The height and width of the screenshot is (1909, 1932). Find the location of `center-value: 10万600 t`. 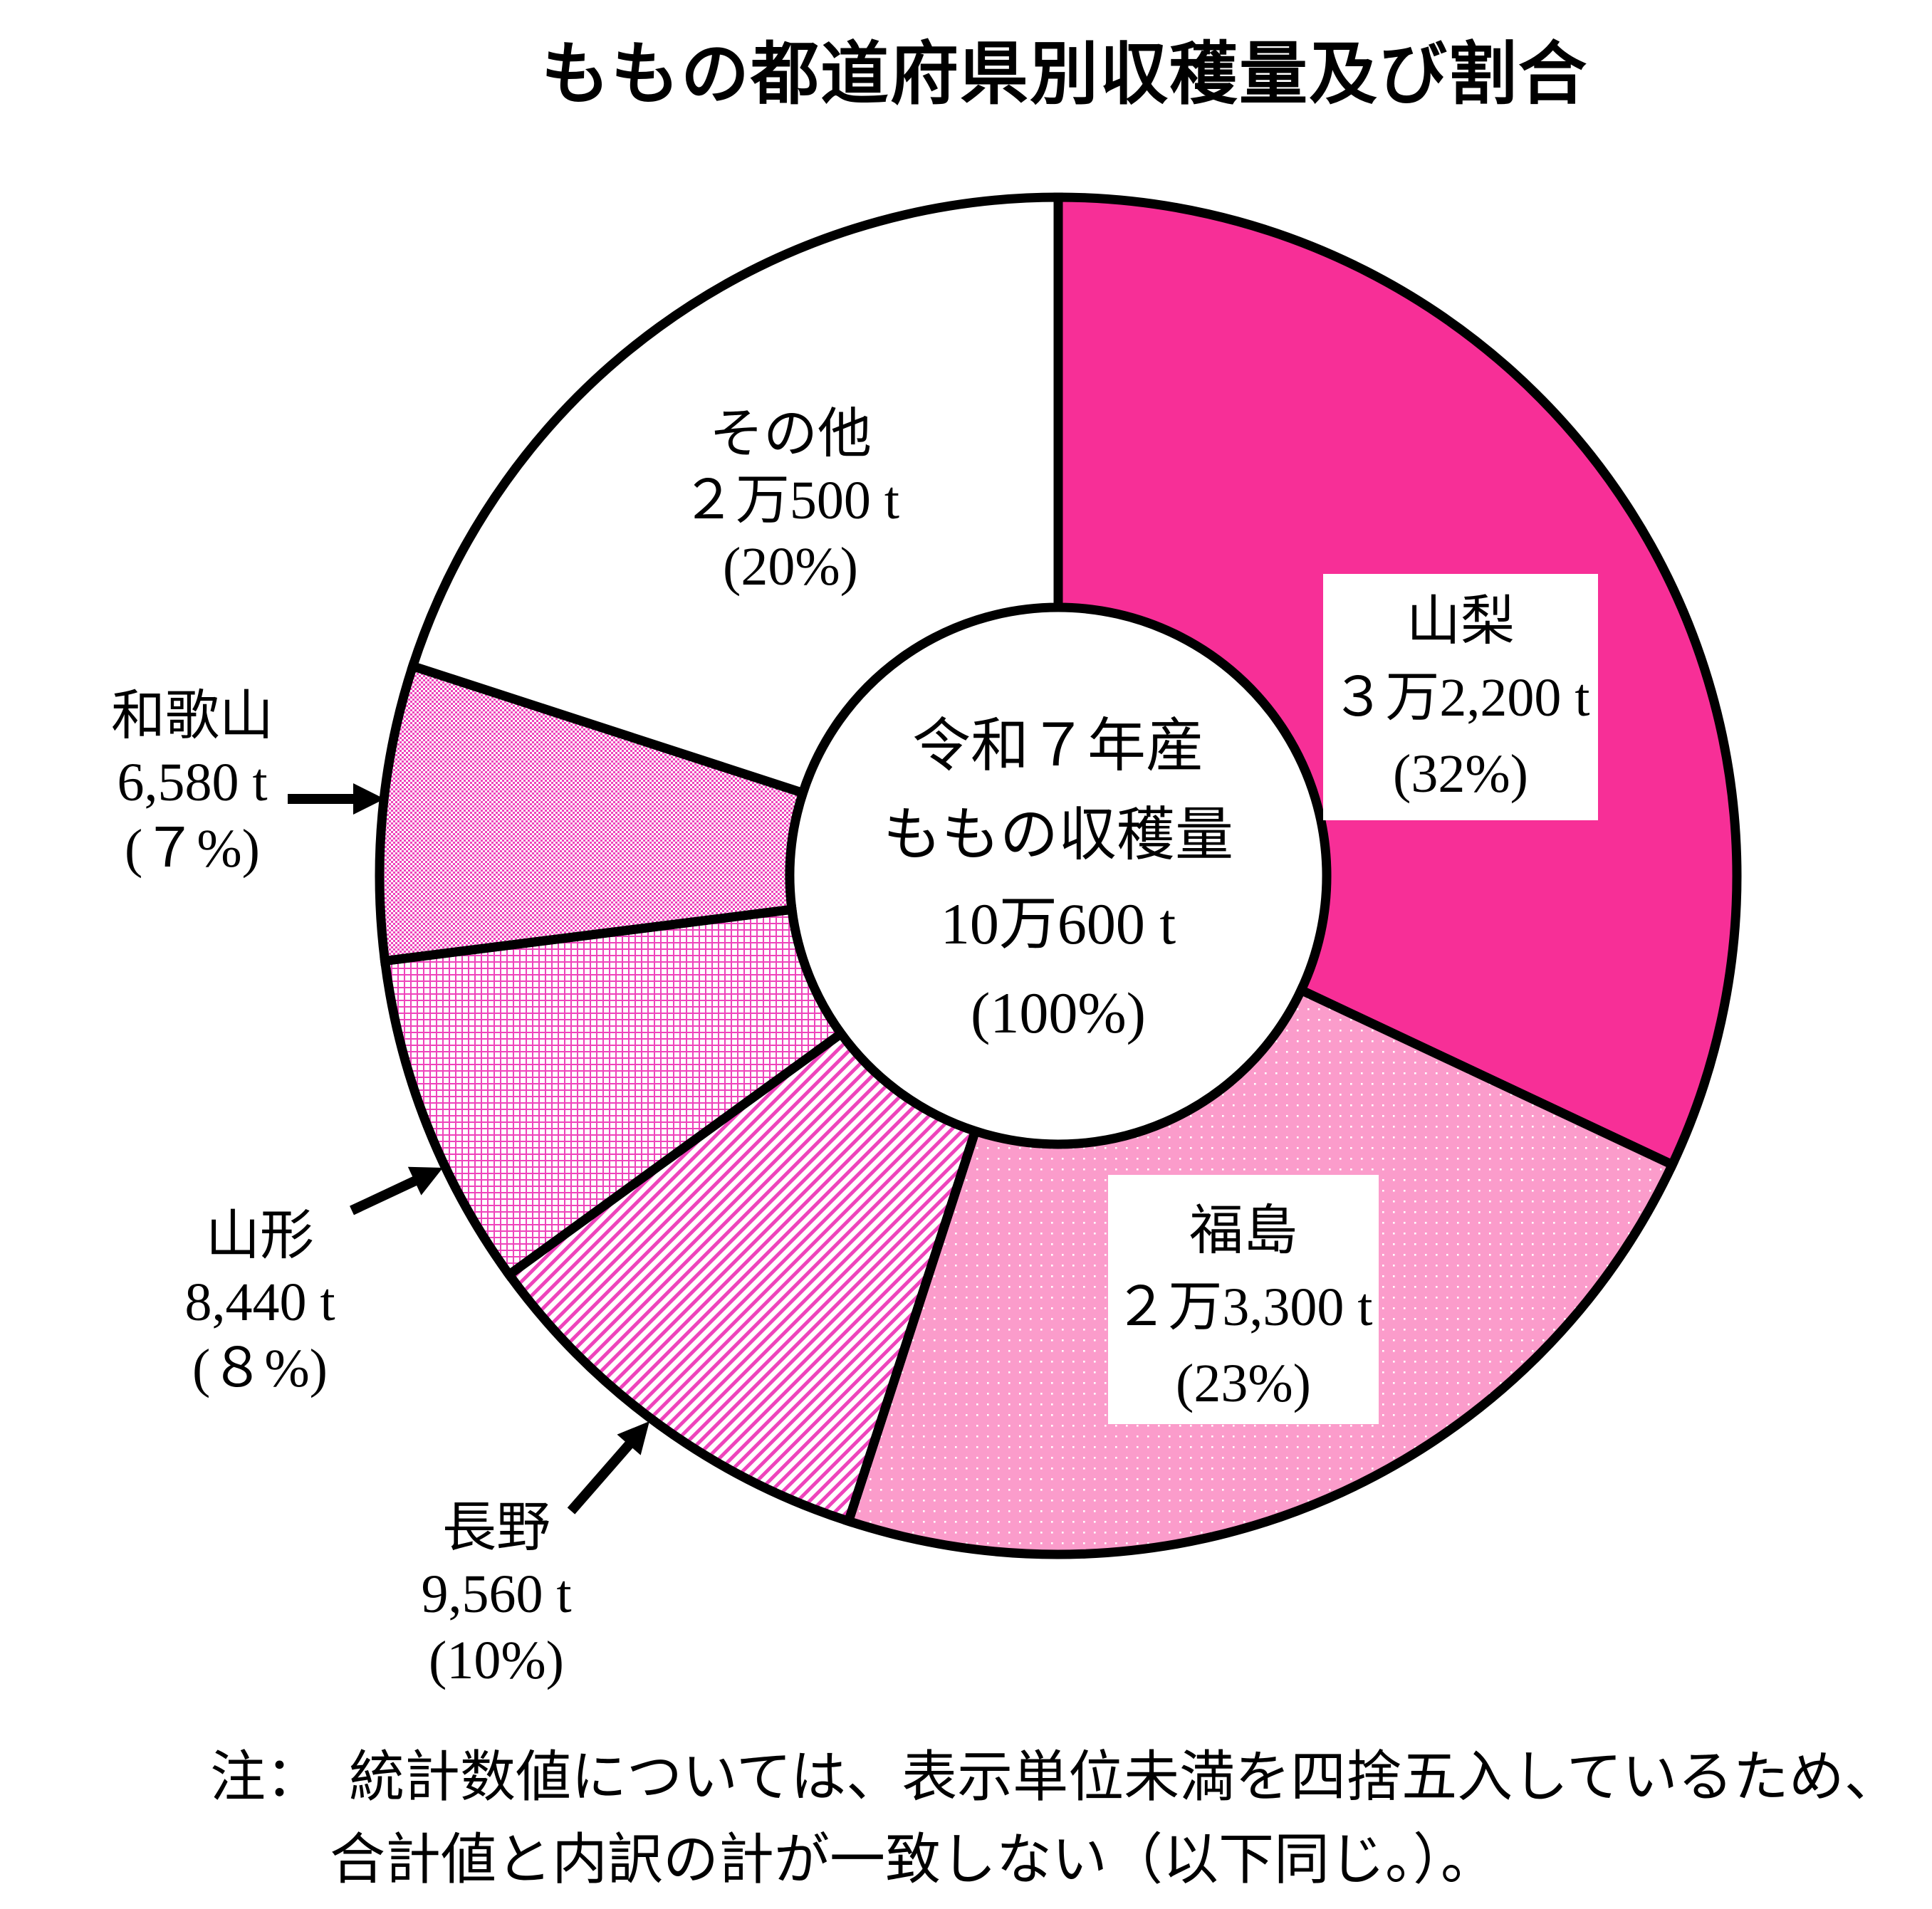

center-value: 10万600 t is located at coordinates (1058, 923).